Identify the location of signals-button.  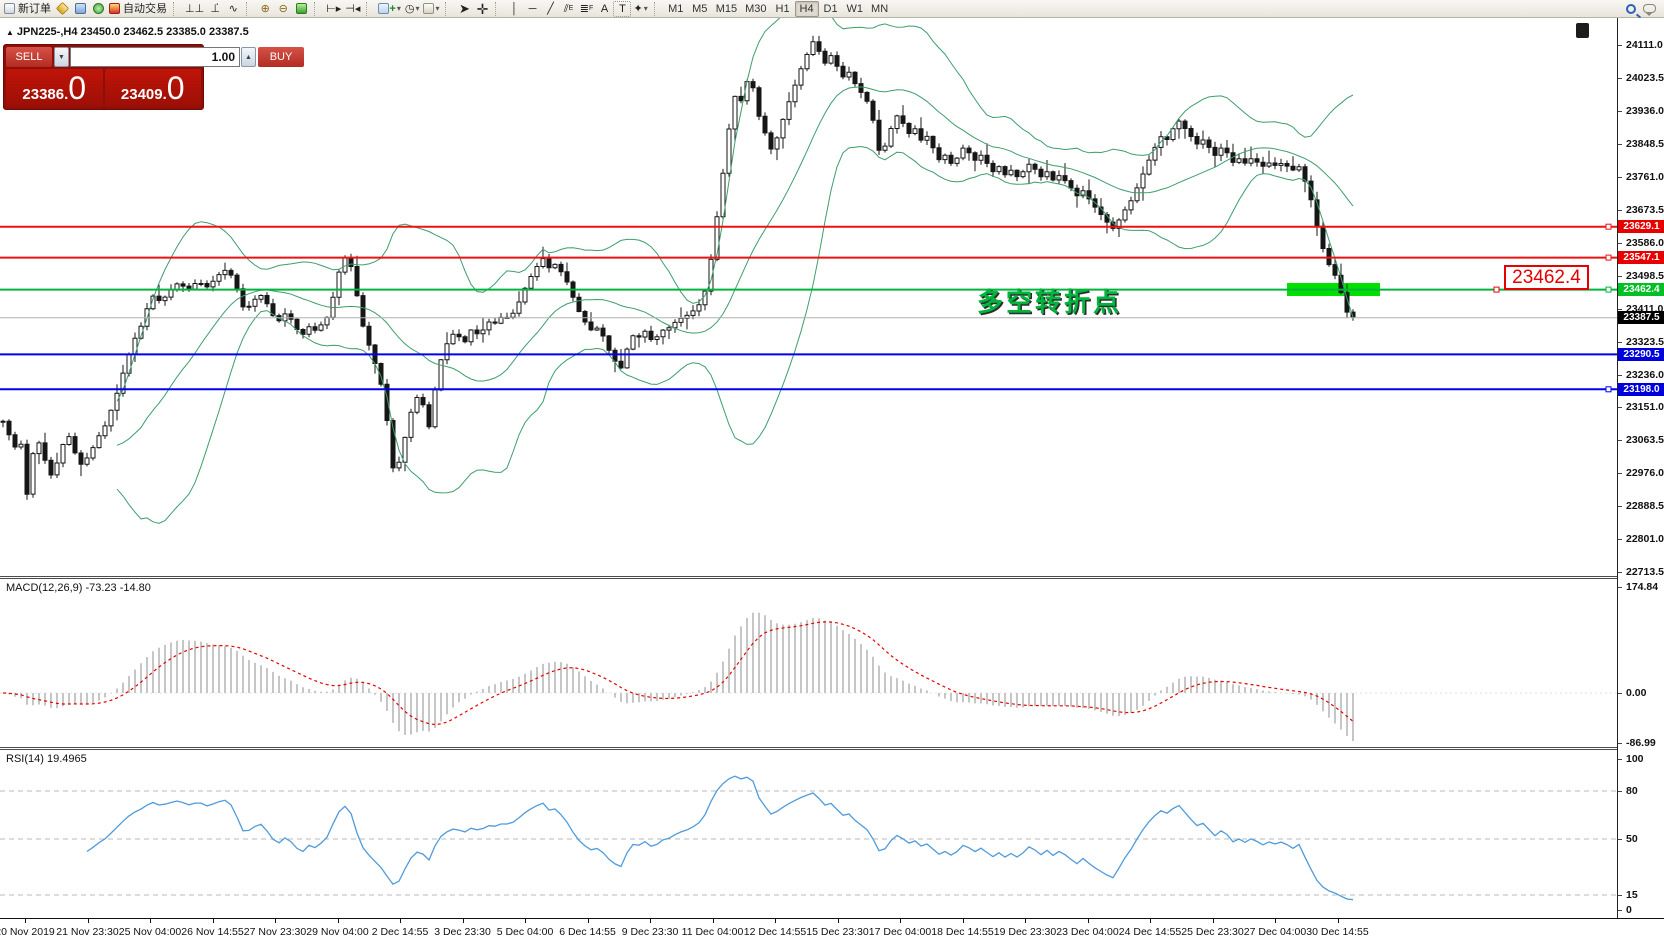
(98, 9).